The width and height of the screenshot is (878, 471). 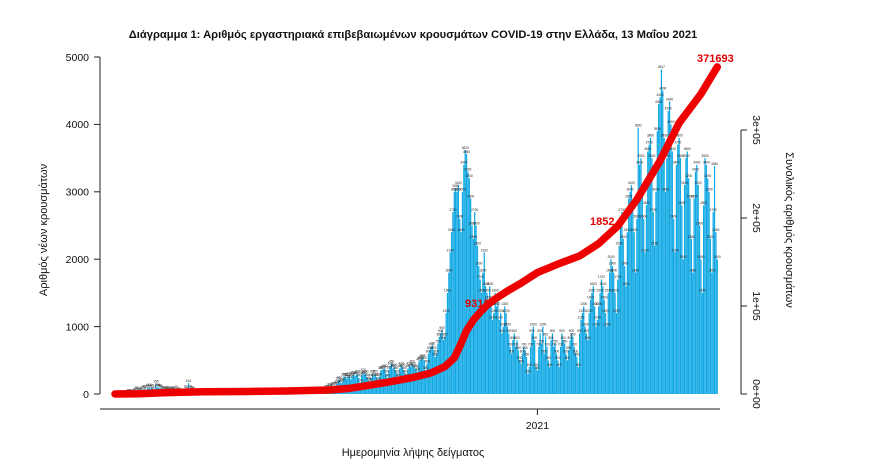 What do you see at coordinates (172, 388) in the screenshot?
I see `bar-value-label: 56` at bounding box center [172, 388].